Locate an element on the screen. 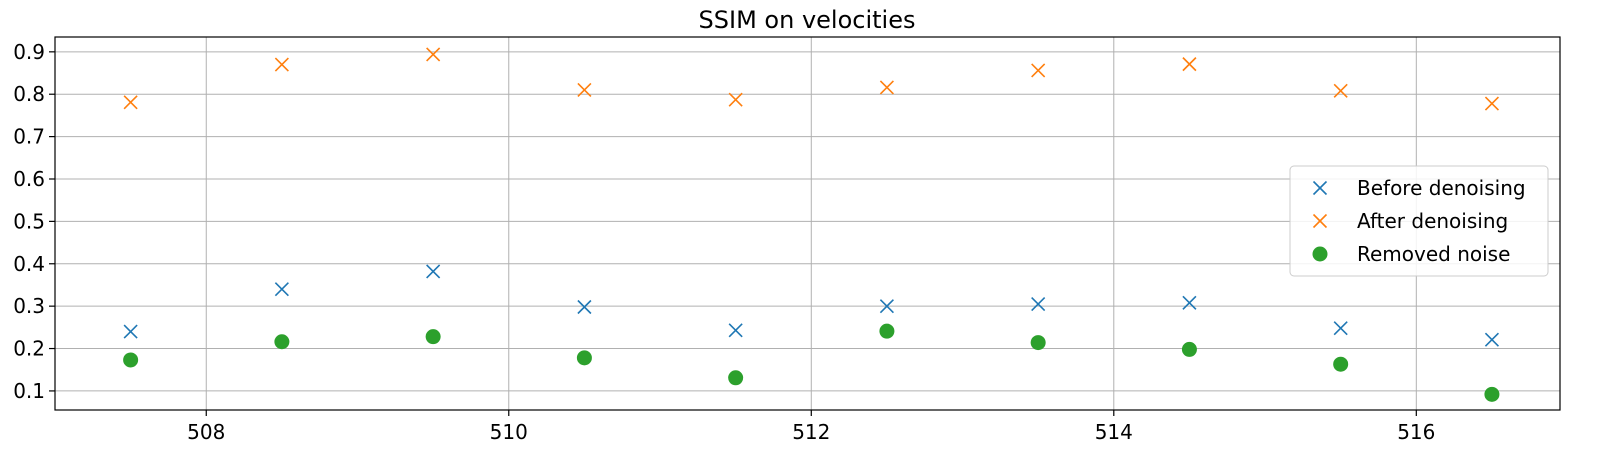  legend-label: After denoising is located at coordinates (1432, 221).